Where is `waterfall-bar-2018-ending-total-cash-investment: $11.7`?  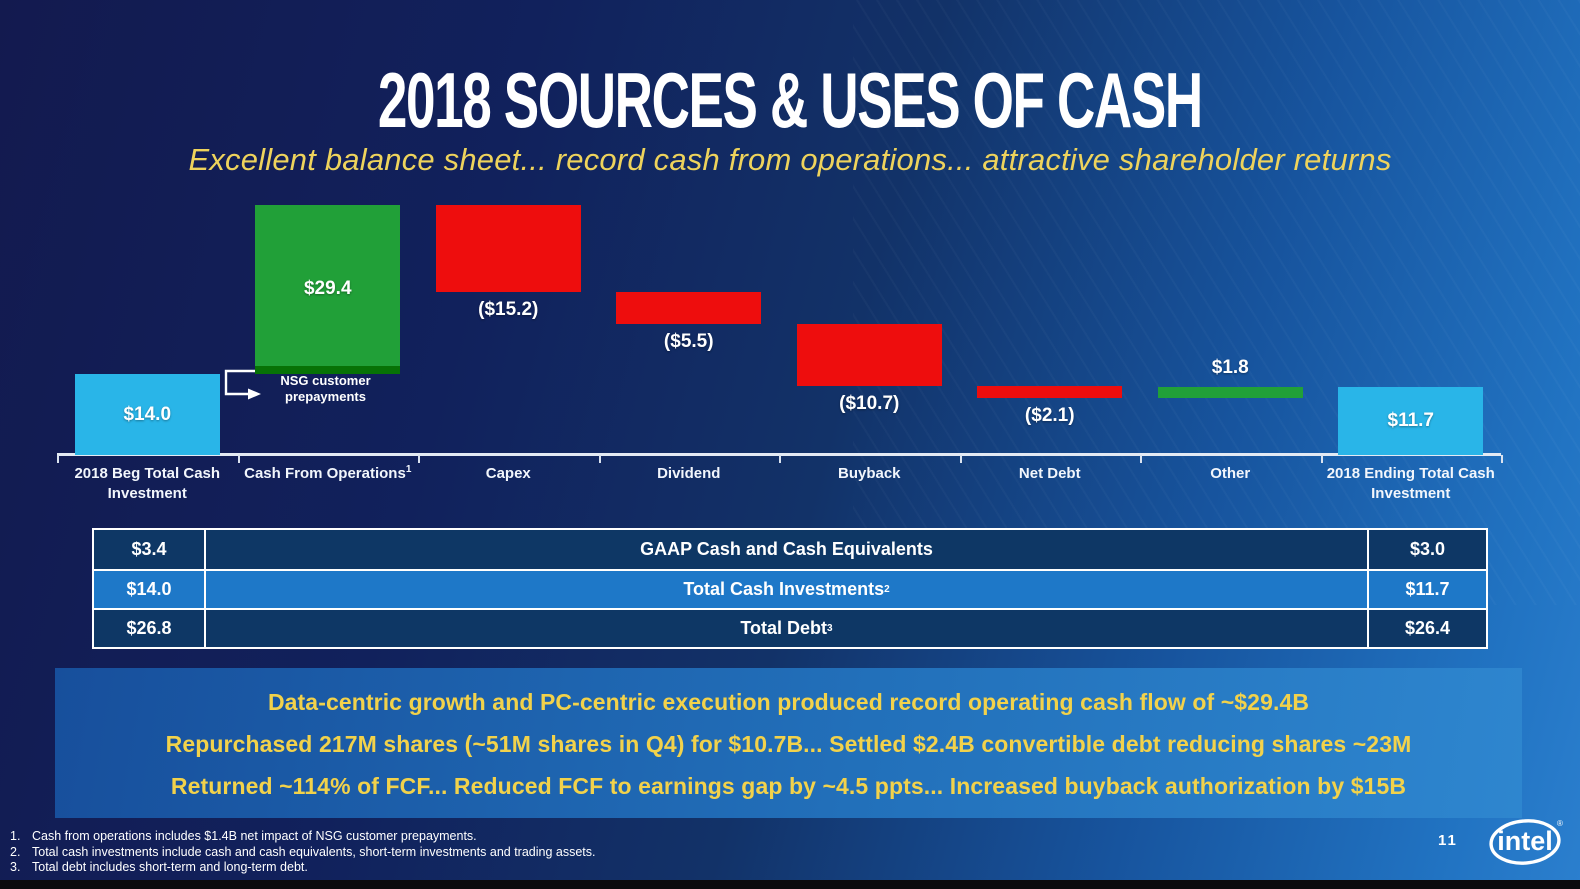 waterfall-bar-2018-ending-total-cash-investment: $11.7 is located at coordinates (1411, 421).